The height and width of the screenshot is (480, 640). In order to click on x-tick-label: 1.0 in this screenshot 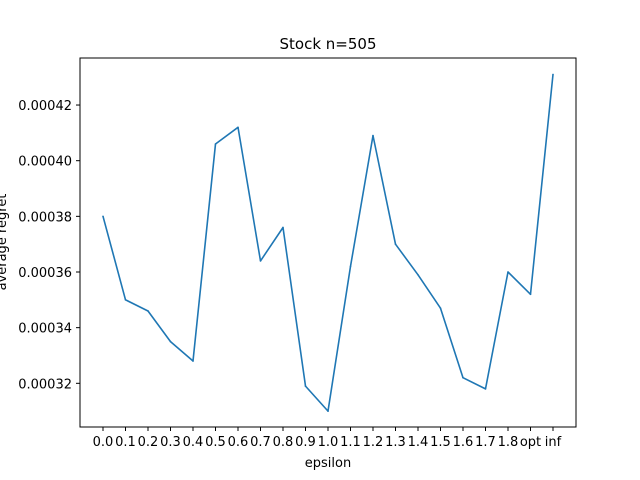, I will do `click(328, 442)`.